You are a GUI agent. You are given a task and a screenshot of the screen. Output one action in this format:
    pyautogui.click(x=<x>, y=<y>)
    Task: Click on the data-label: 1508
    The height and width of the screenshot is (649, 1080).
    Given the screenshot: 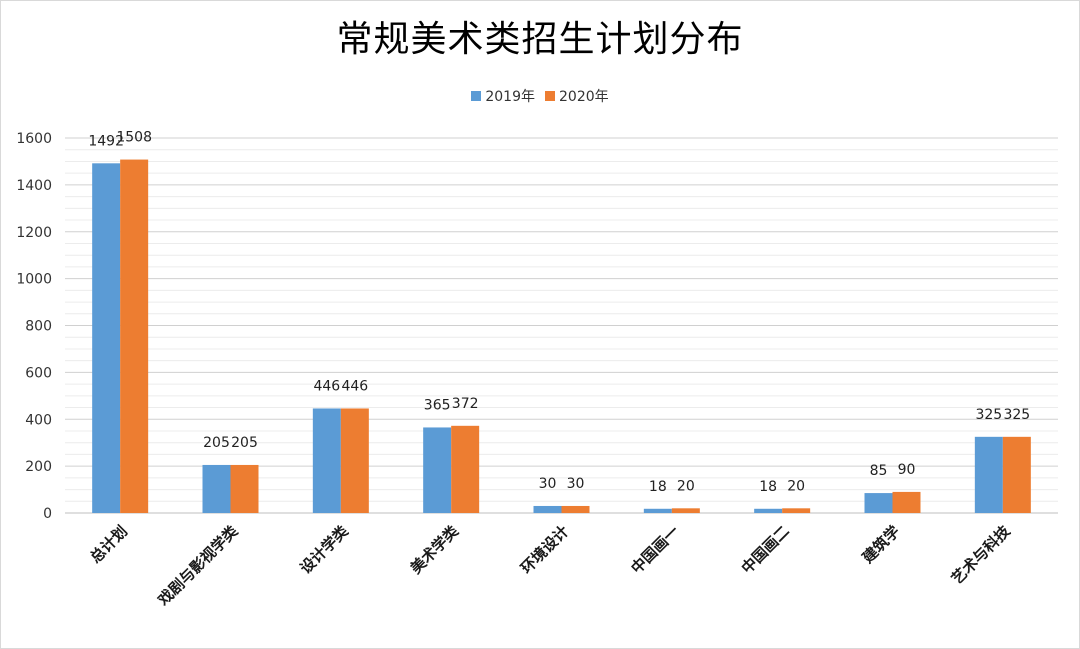 What is the action you would take?
    pyautogui.click(x=134, y=138)
    